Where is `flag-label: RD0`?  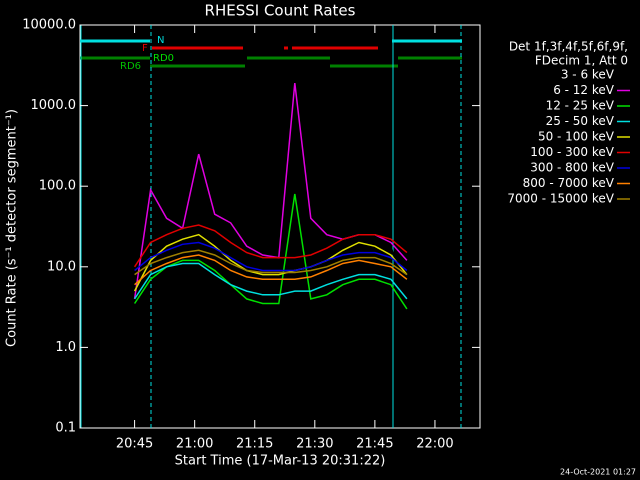 flag-label: RD0 is located at coordinates (163, 58).